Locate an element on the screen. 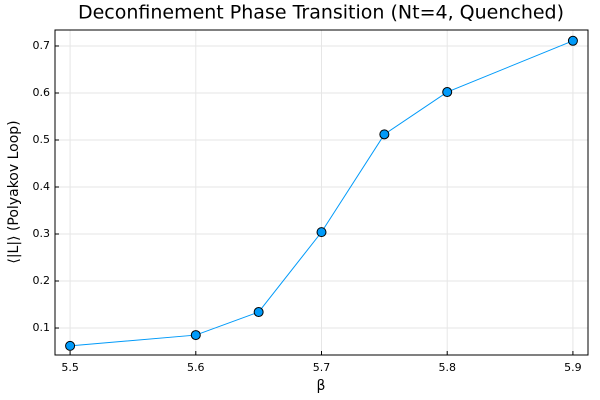 The height and width of the screenshot is (400, 600). y-tick-label: 0.1 is located at coordinates (42, 327).